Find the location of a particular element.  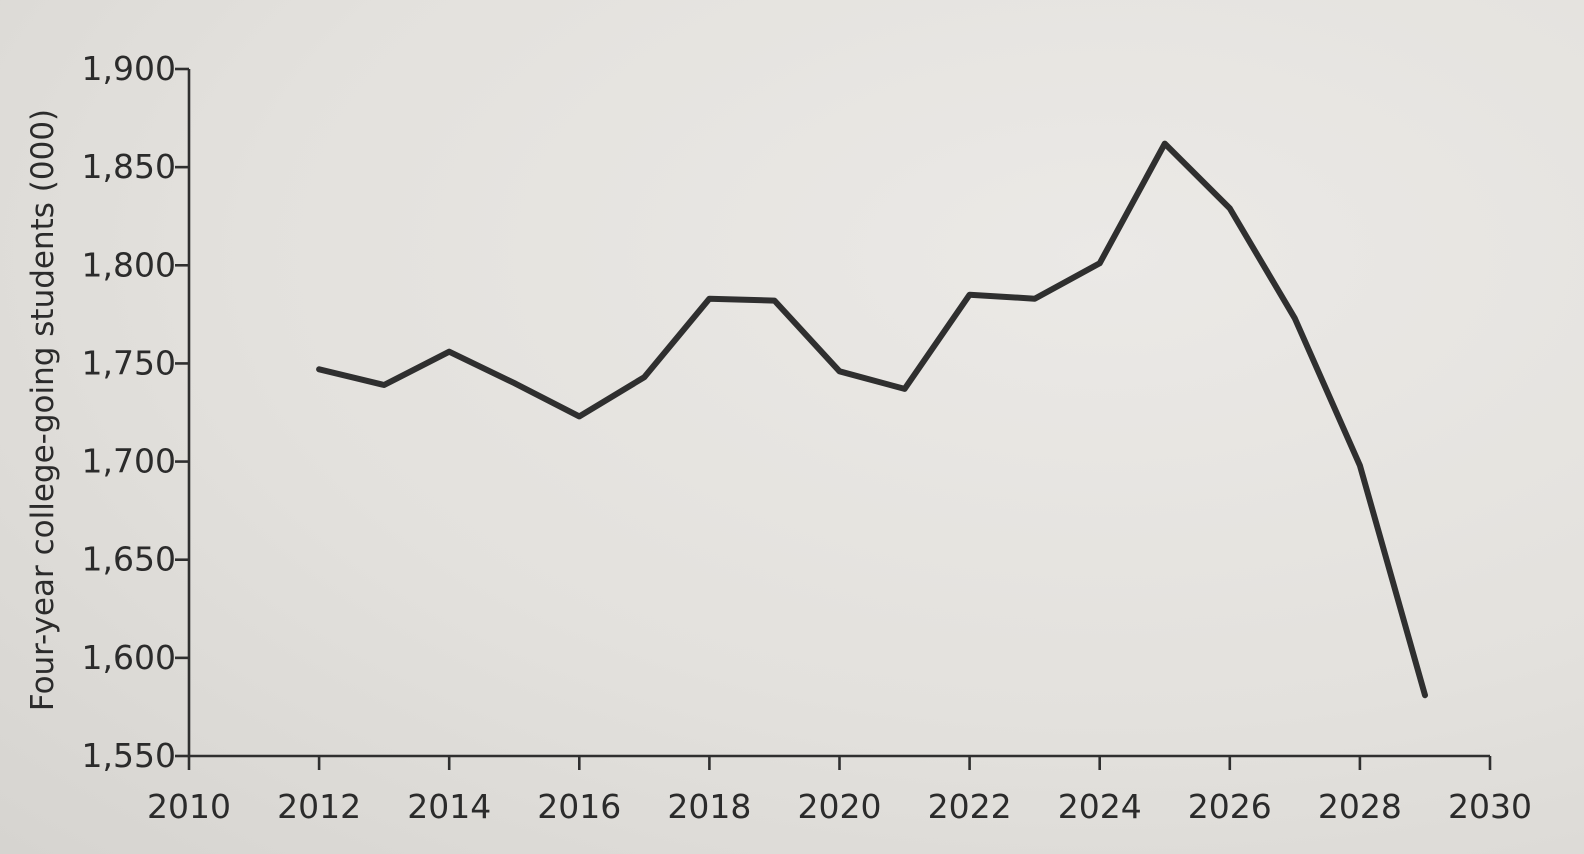

x-tick-label: 2020 is located at coordinates (840, 806).